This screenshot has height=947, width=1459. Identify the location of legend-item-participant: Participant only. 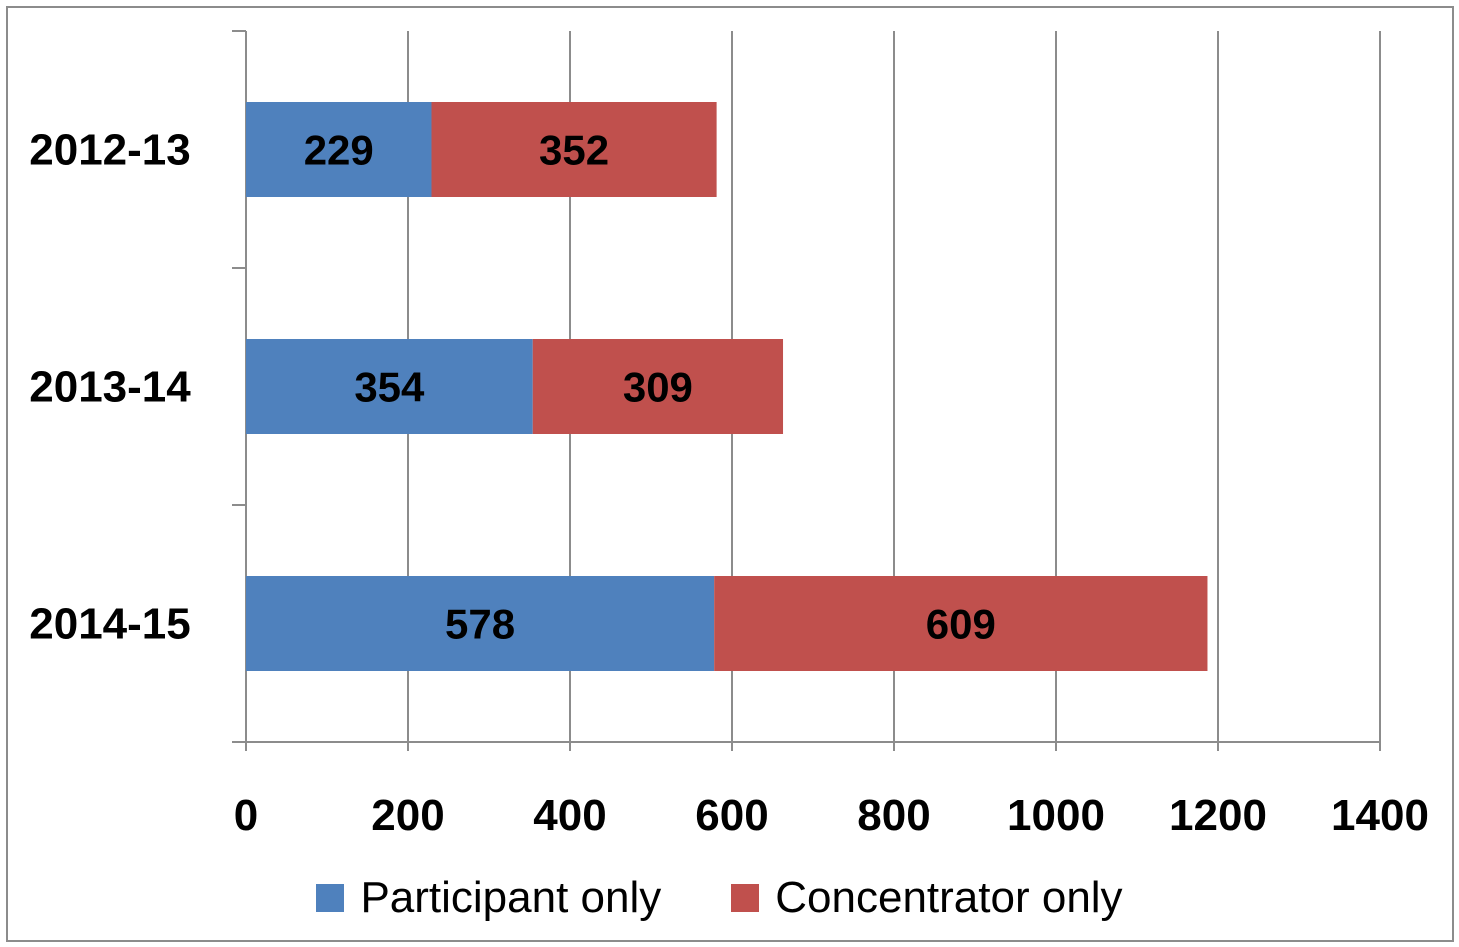
(488, 898).